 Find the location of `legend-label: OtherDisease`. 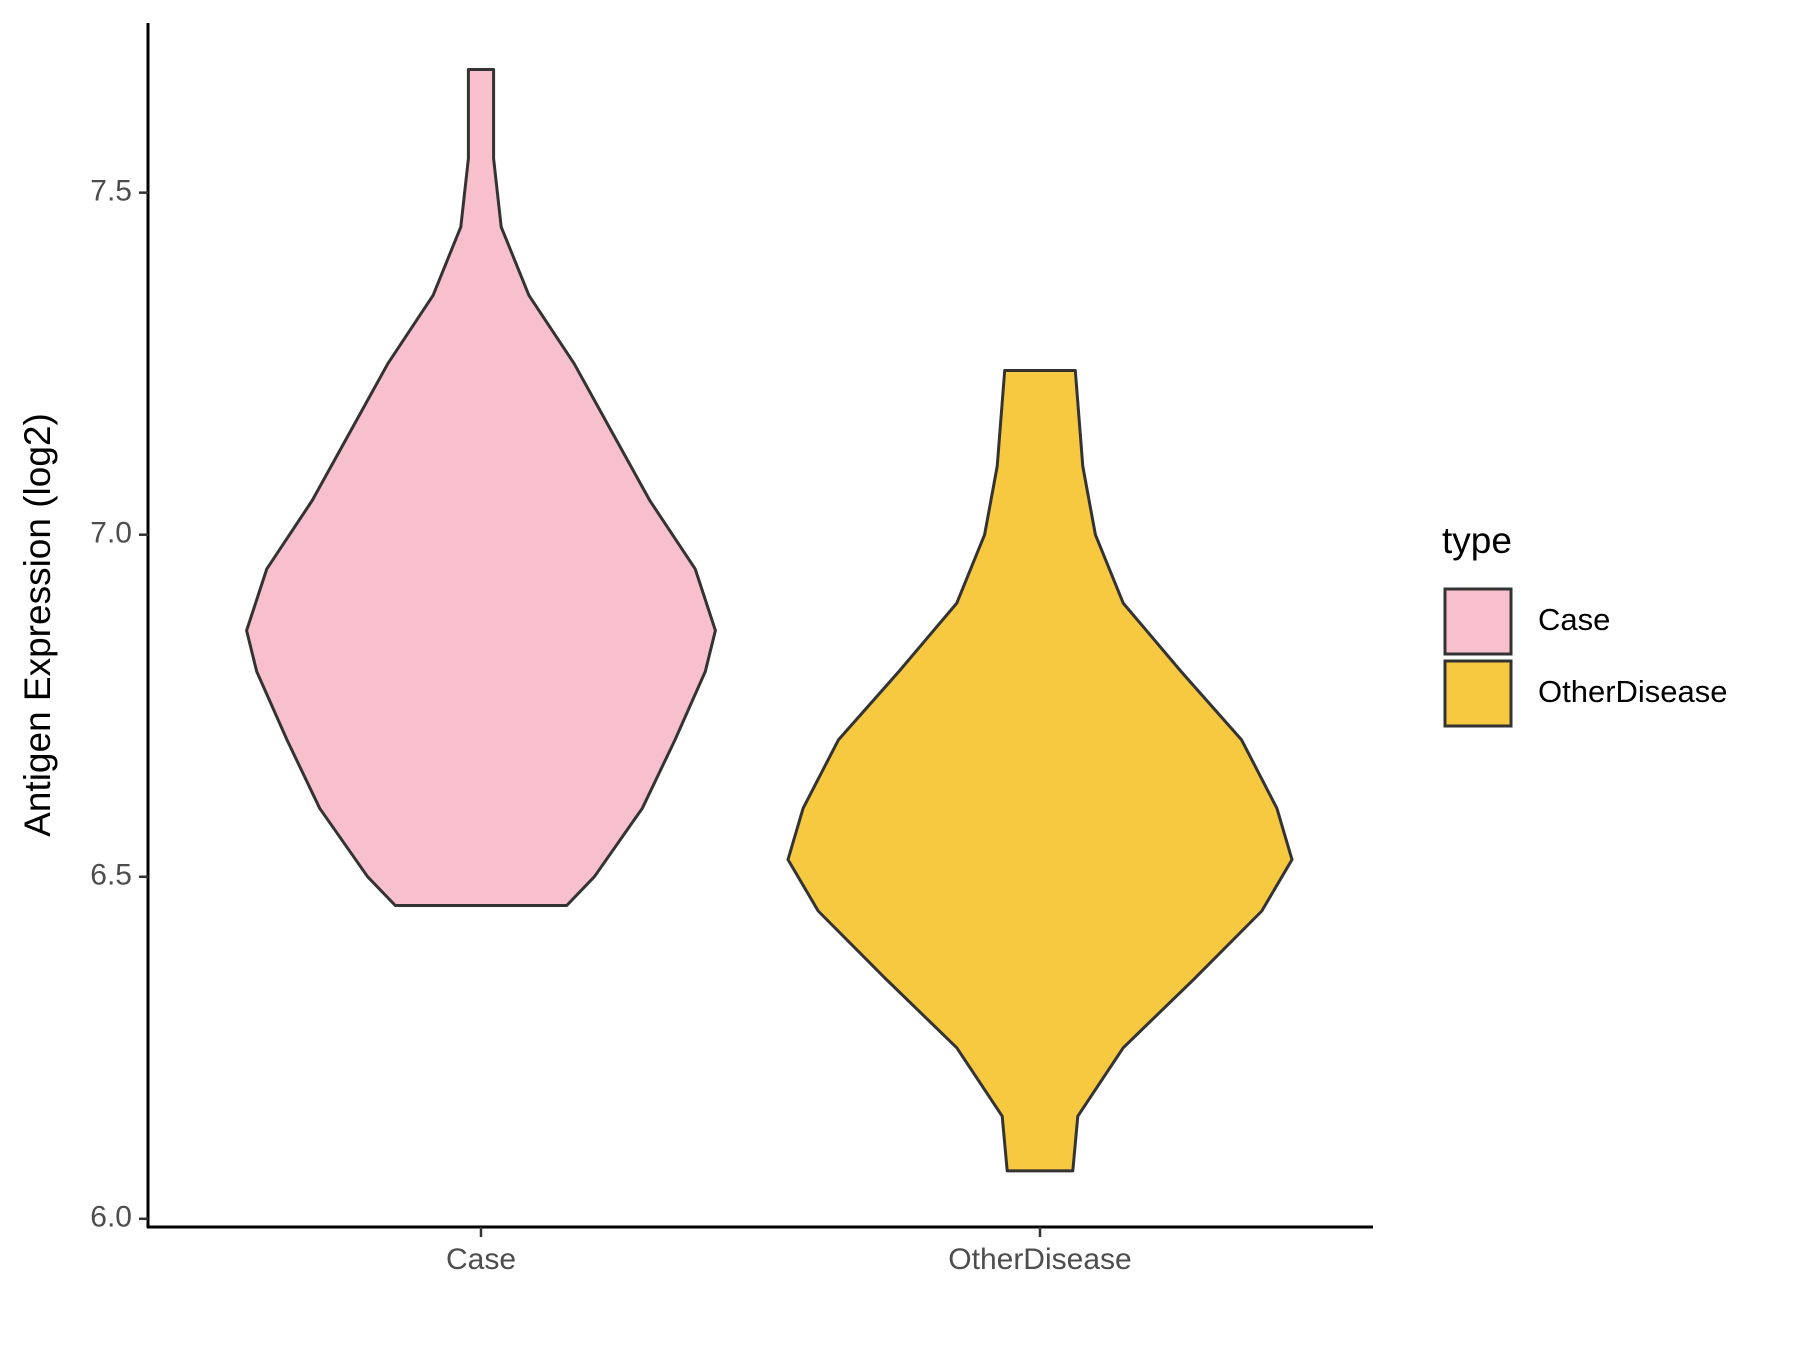

legend-label: OtherDisease is located at coordinates (1633, 691).